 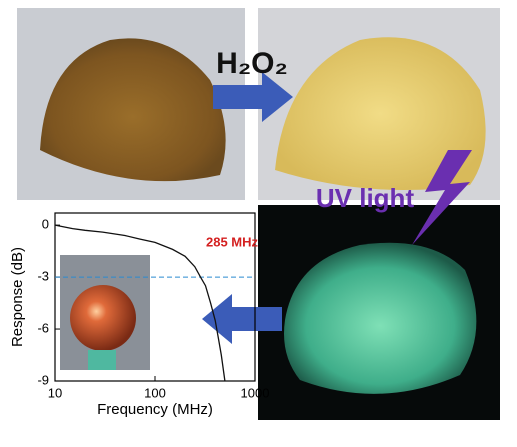 What do you see at coordinates (102, 360) in the screenshot?
I see `inset-base` at bounding box center [102, 360].